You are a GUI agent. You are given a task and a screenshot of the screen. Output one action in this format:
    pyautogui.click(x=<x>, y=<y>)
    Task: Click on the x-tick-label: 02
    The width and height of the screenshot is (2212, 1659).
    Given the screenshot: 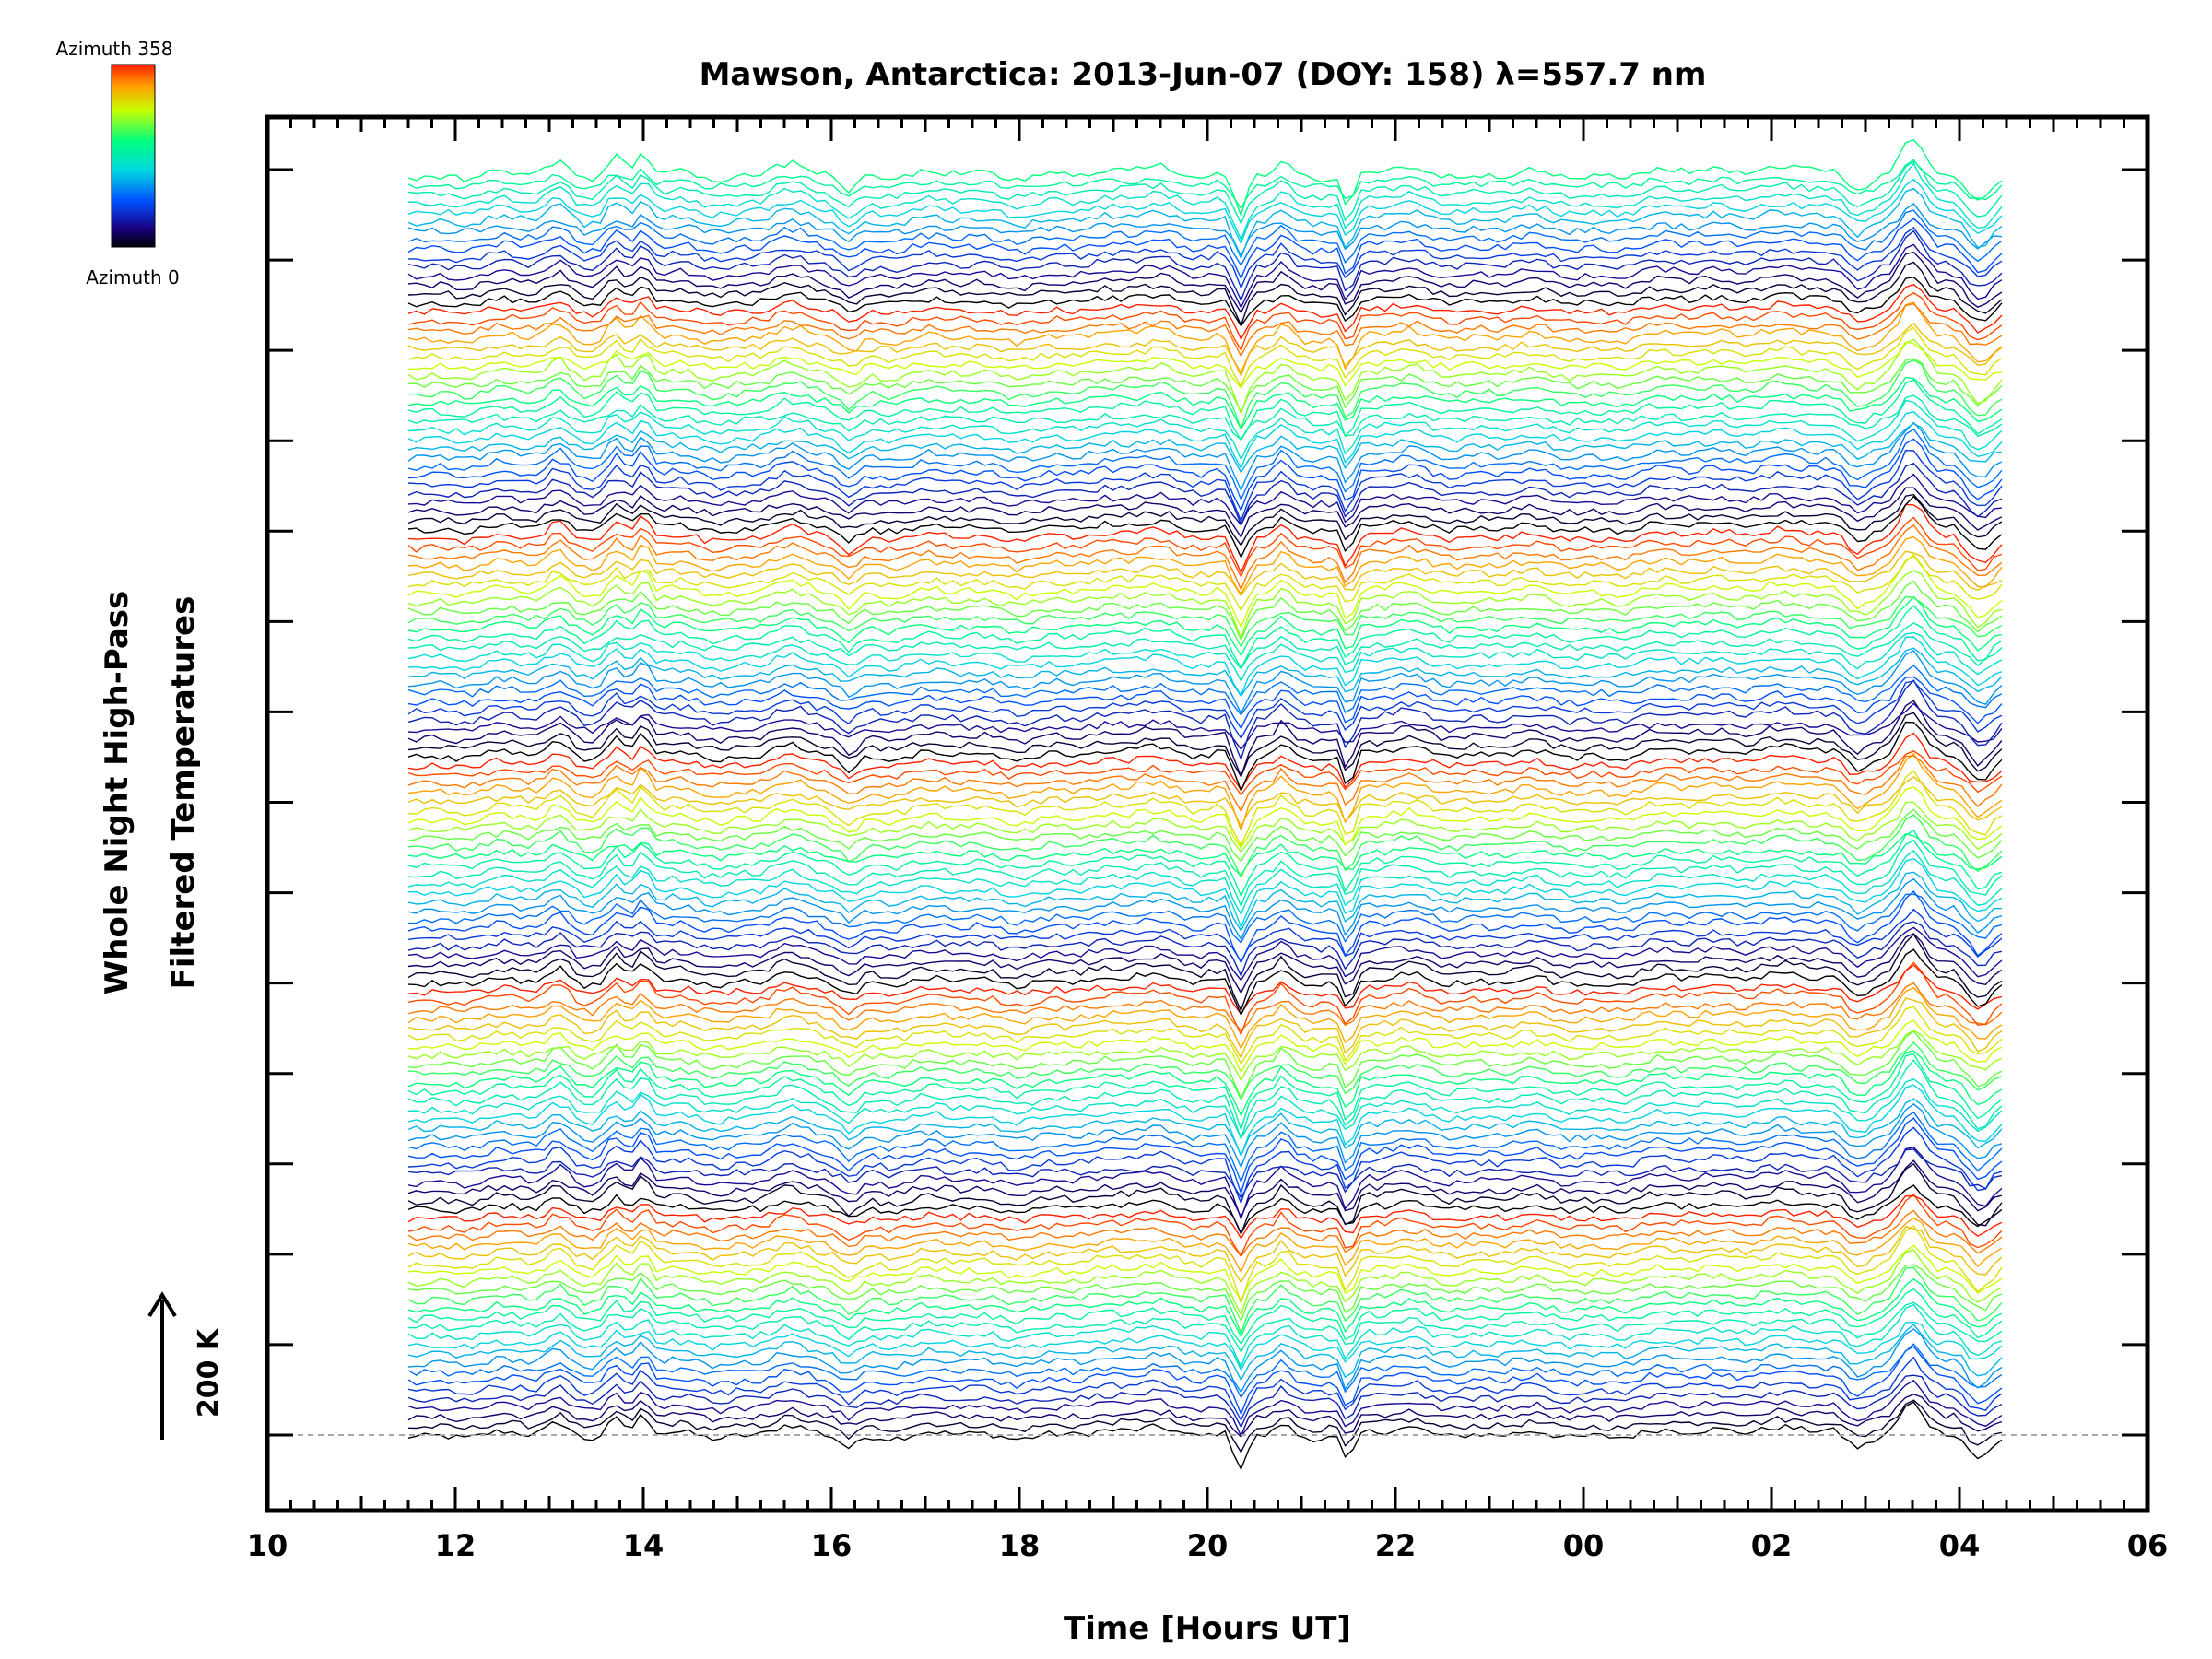 What is the action you would take?
    pyautogui.click(x=1772, y=1545)
    